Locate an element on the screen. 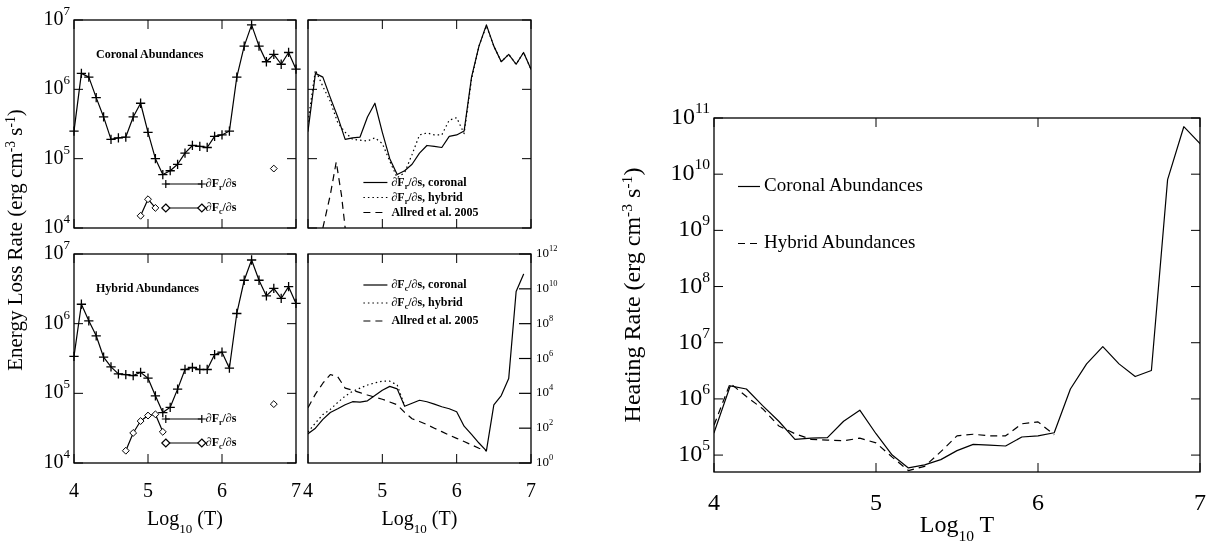  annotation: Hybrid Abundances is located at coordinates (148, 288).